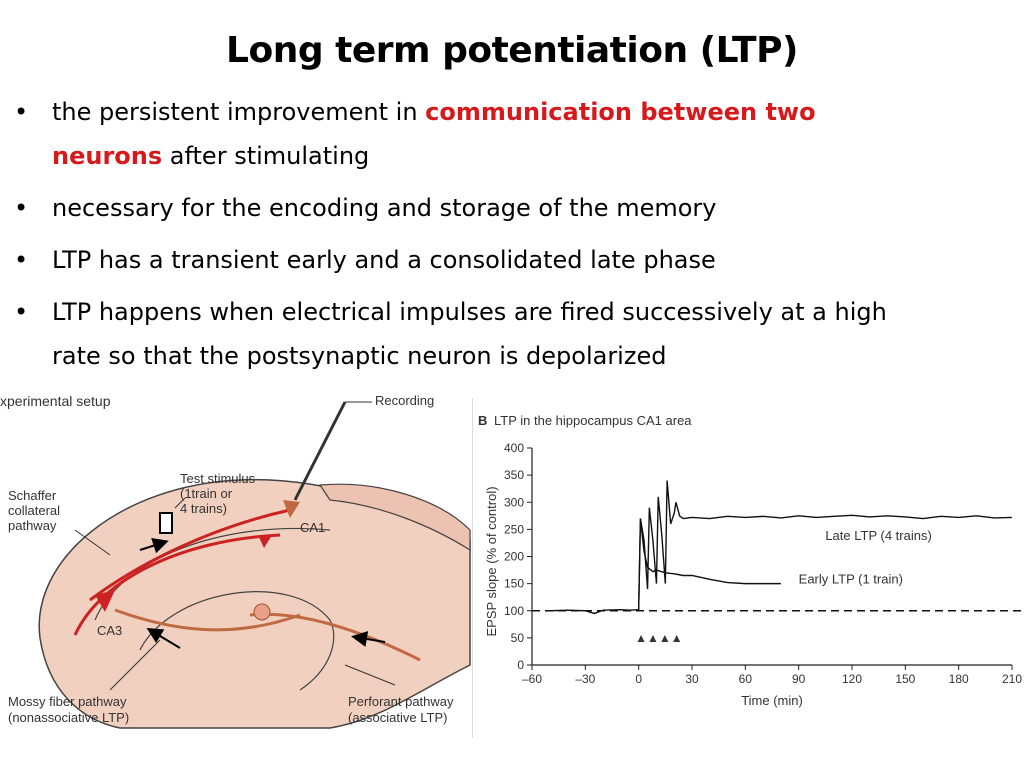 This screenshot has width=1024, height=768. Describe the element at coordinates (638, 679) in the screenshot. I see `chart-x-tick-label: 0` at that location.